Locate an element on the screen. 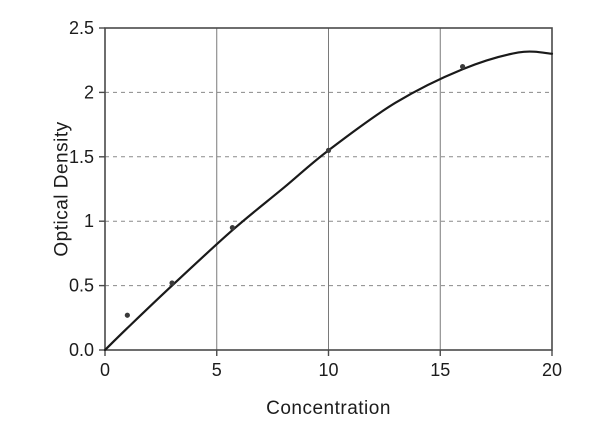  x-tick-label: 10 is located at coordinates (328, 370).